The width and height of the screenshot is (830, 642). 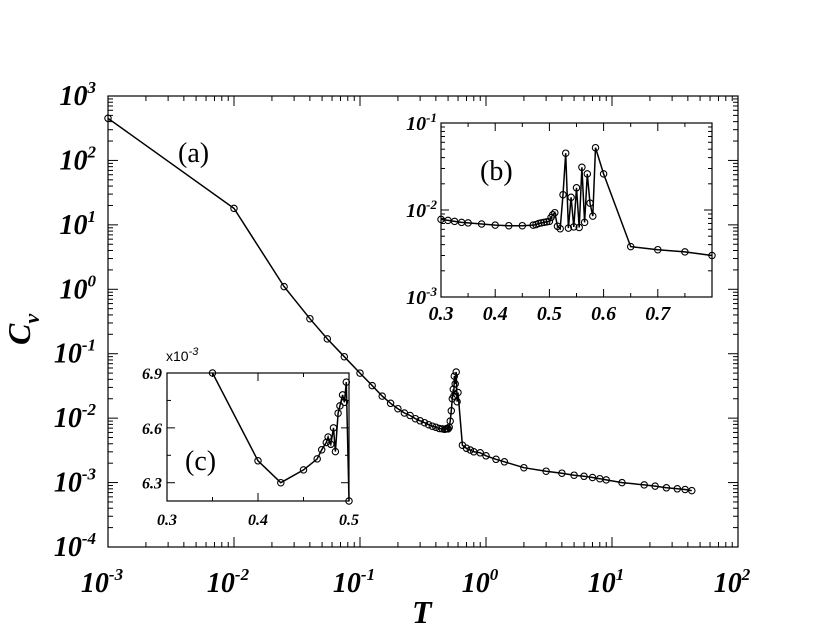 I want to click on inset-c-y-tick-label: 6.6, so click(x=152, y=429).